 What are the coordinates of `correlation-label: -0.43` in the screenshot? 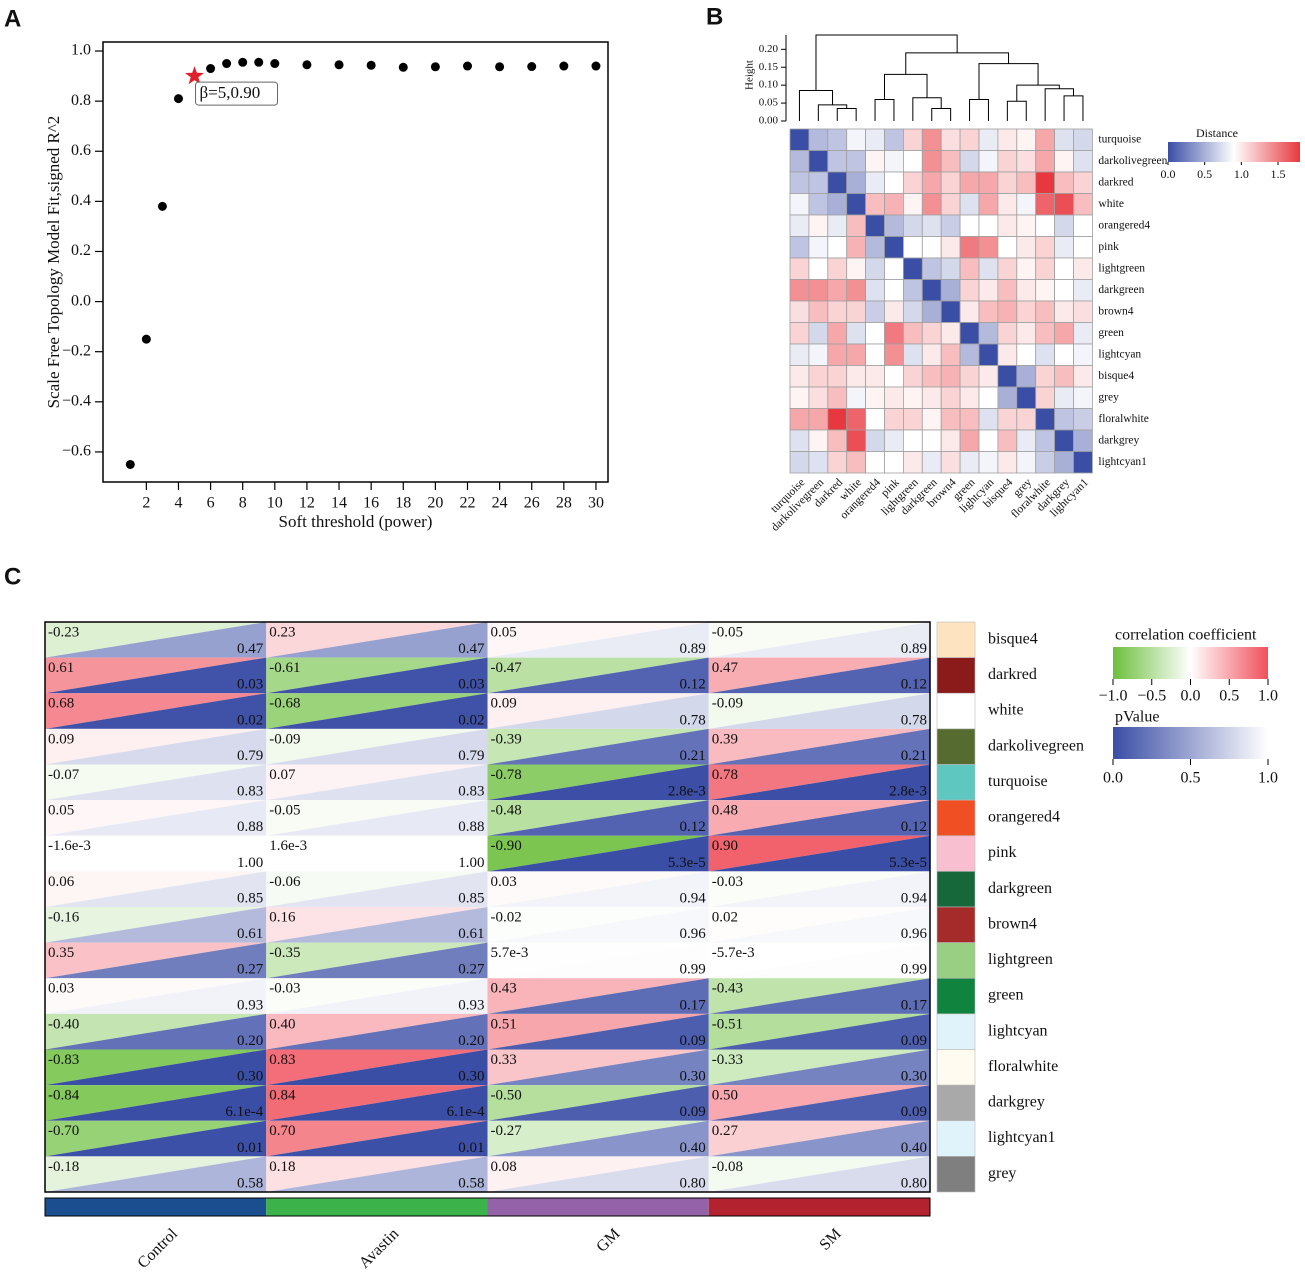 It's located at (727, 989).